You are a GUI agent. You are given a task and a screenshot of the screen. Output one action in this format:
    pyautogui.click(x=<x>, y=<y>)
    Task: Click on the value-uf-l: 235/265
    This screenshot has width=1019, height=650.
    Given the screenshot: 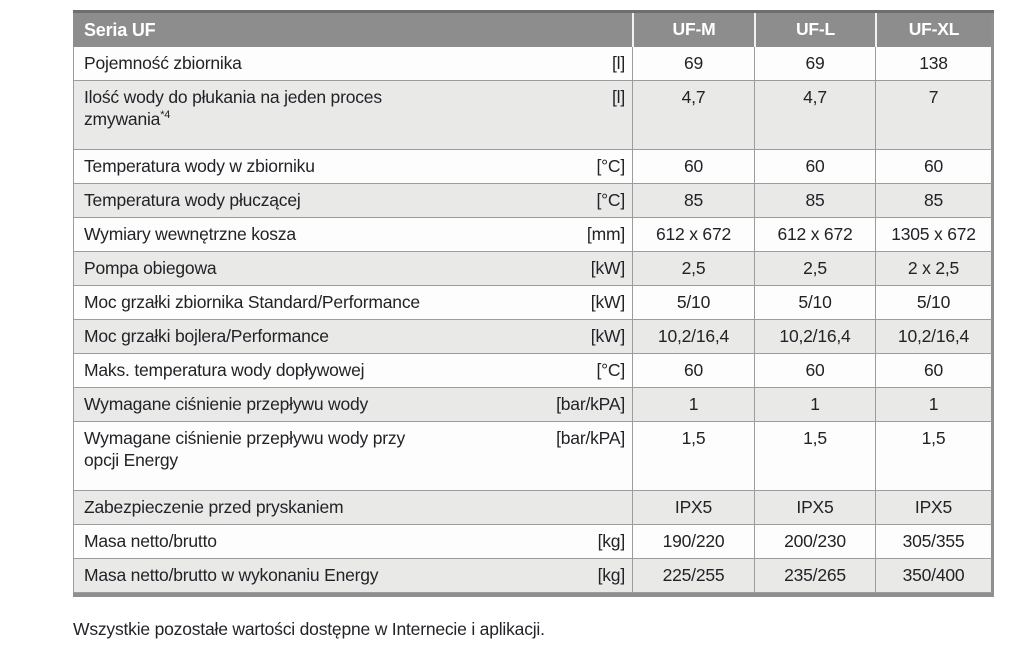 What is the action you would take?
    pyautogui.click(x=814, y=575)
    